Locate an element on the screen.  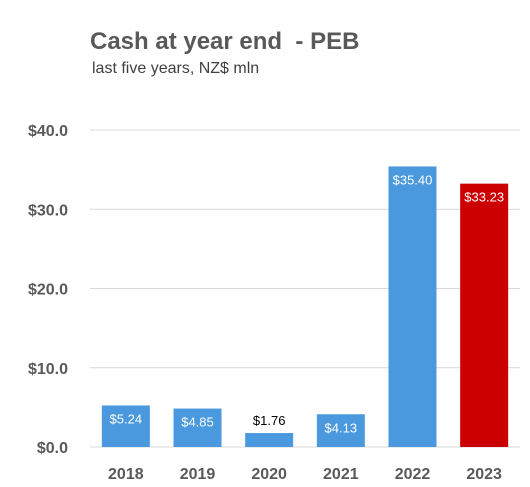
y-tick-label: $0.0 is located at coordinates (52, 448).